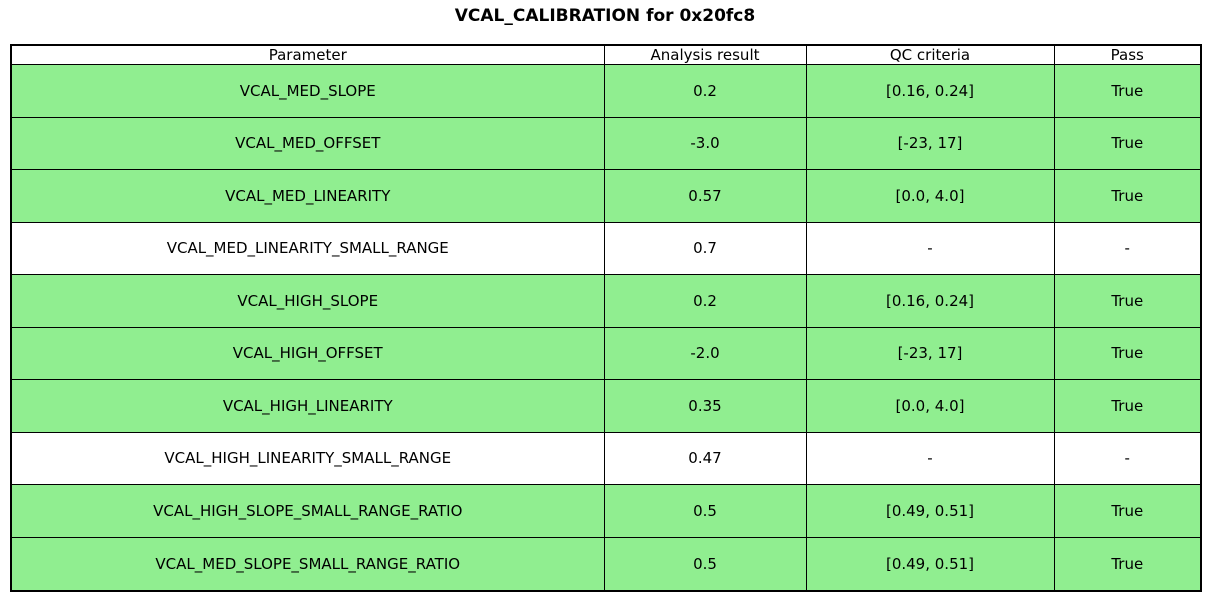  Describe the element at coordinates (705, 353) in the screenshot. I see `result-cell: -2.0` at that location.